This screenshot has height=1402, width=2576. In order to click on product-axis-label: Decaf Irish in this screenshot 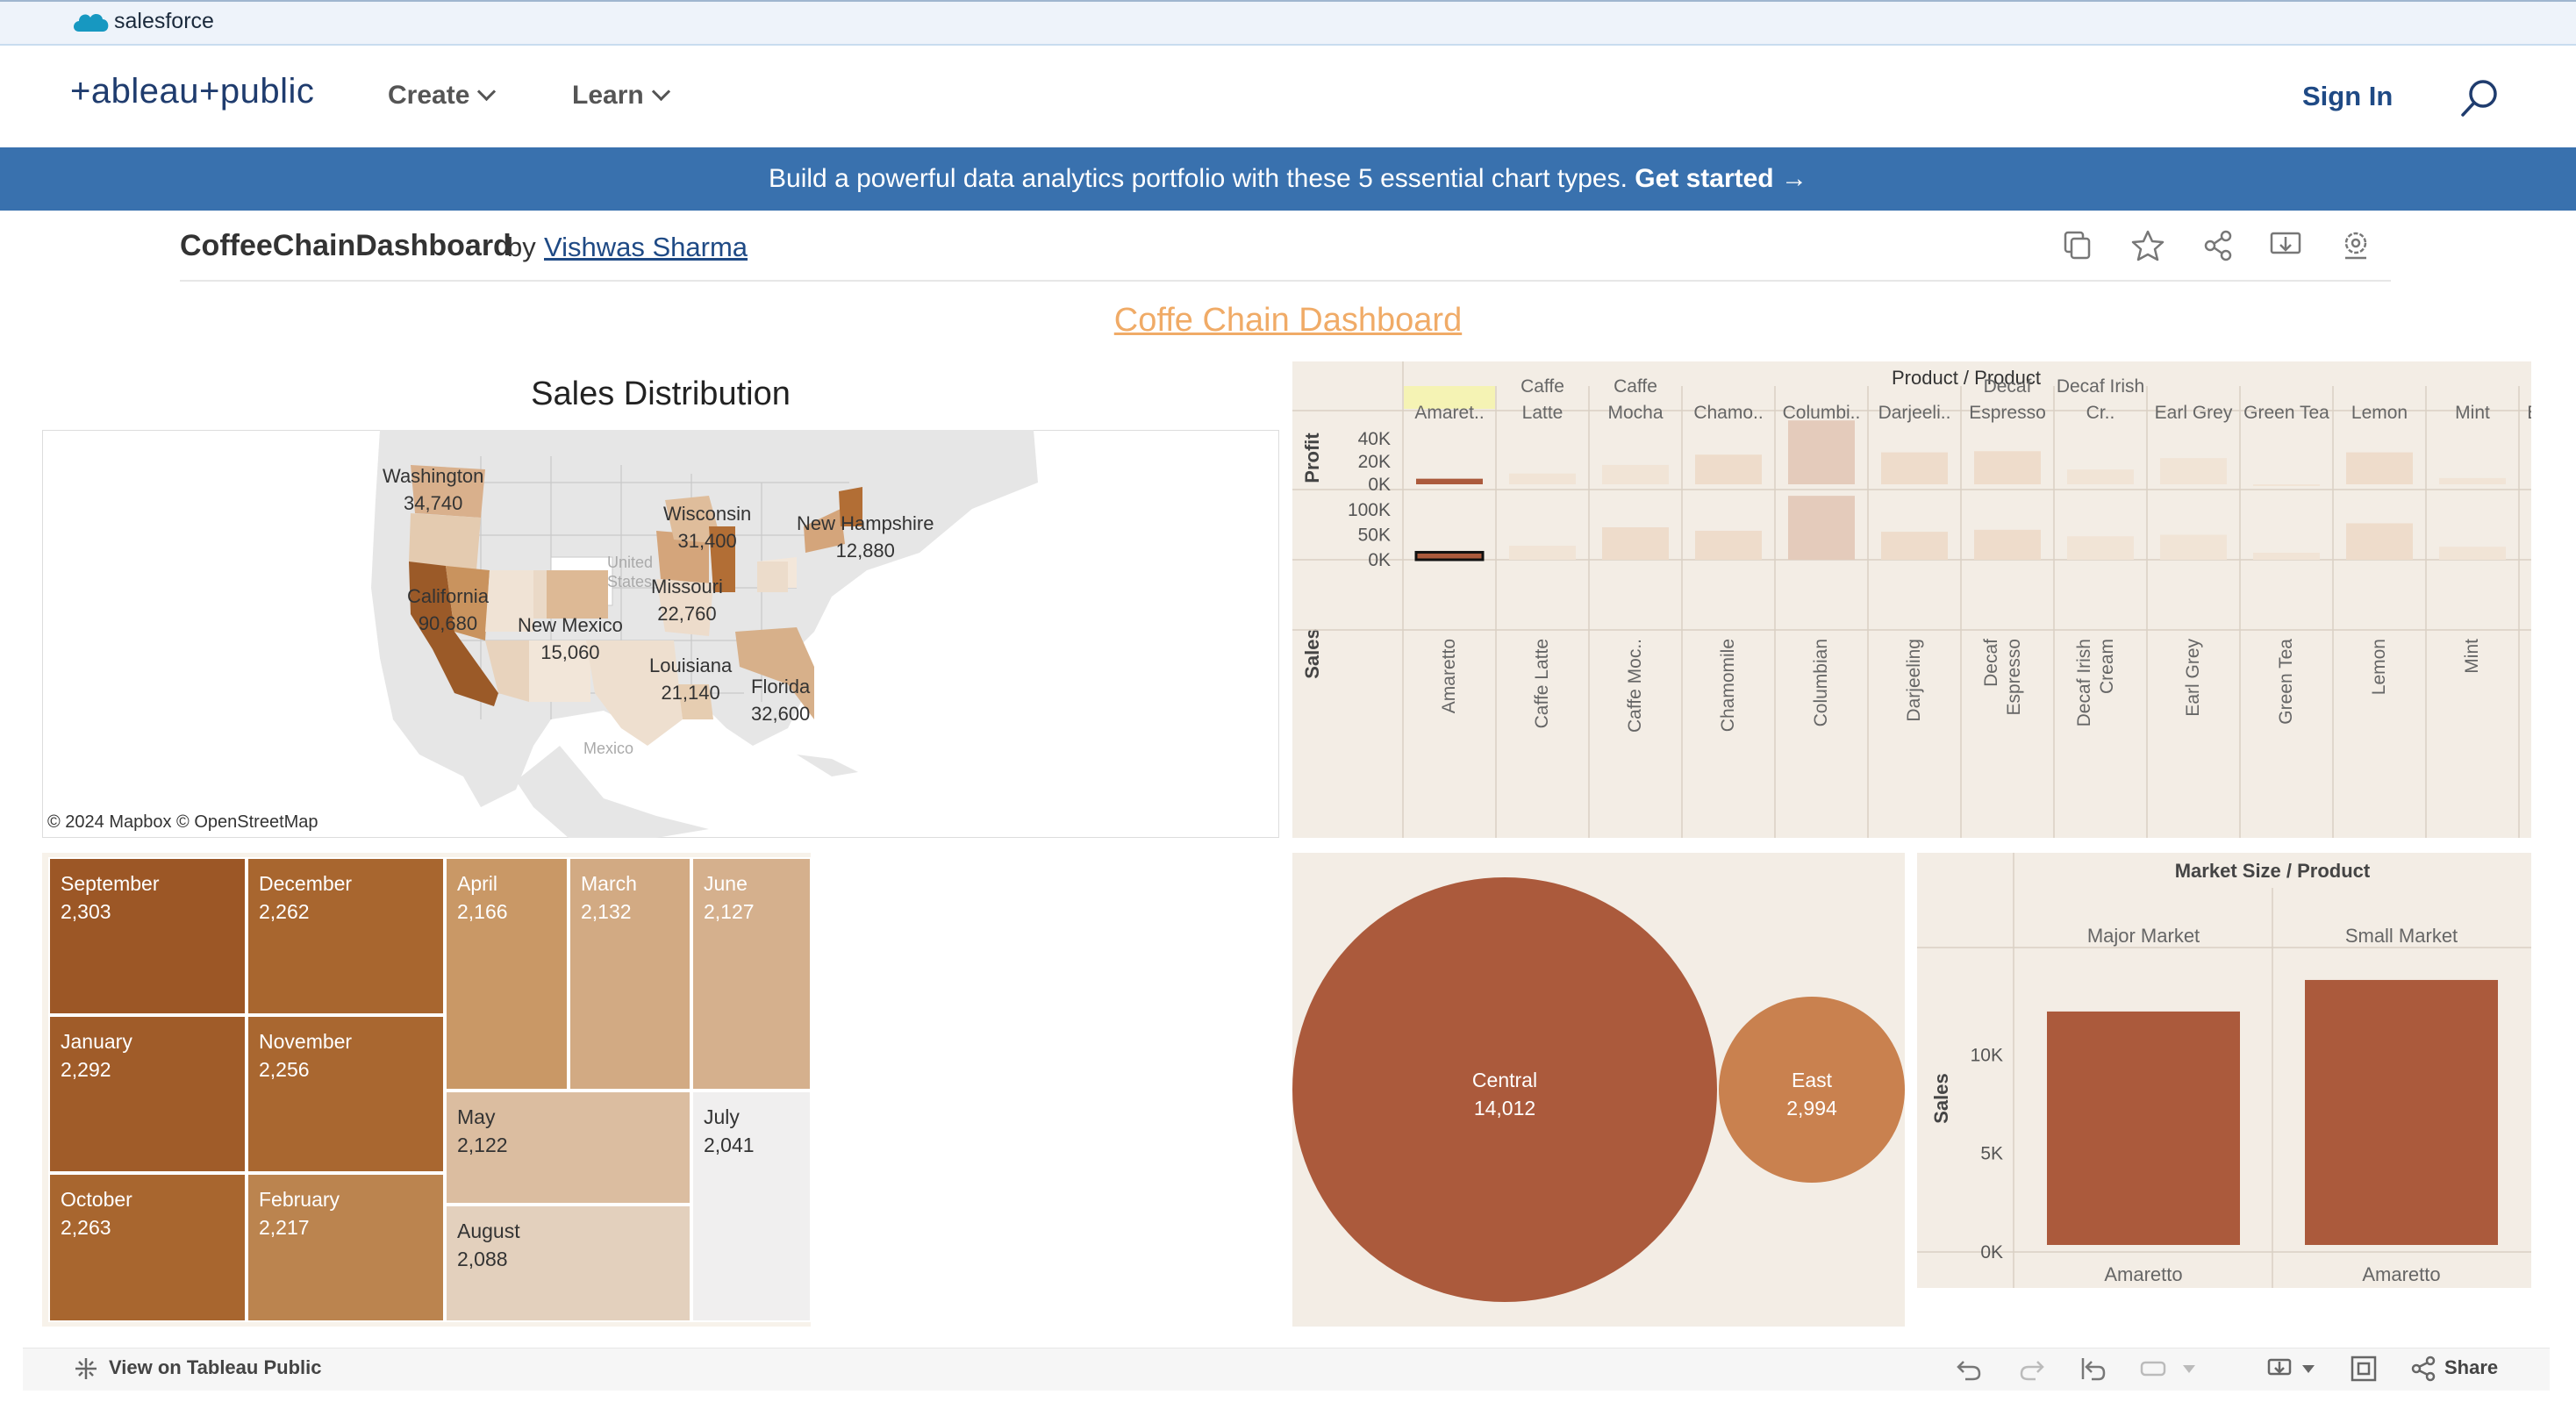, I will do `click(2084, 682)`.